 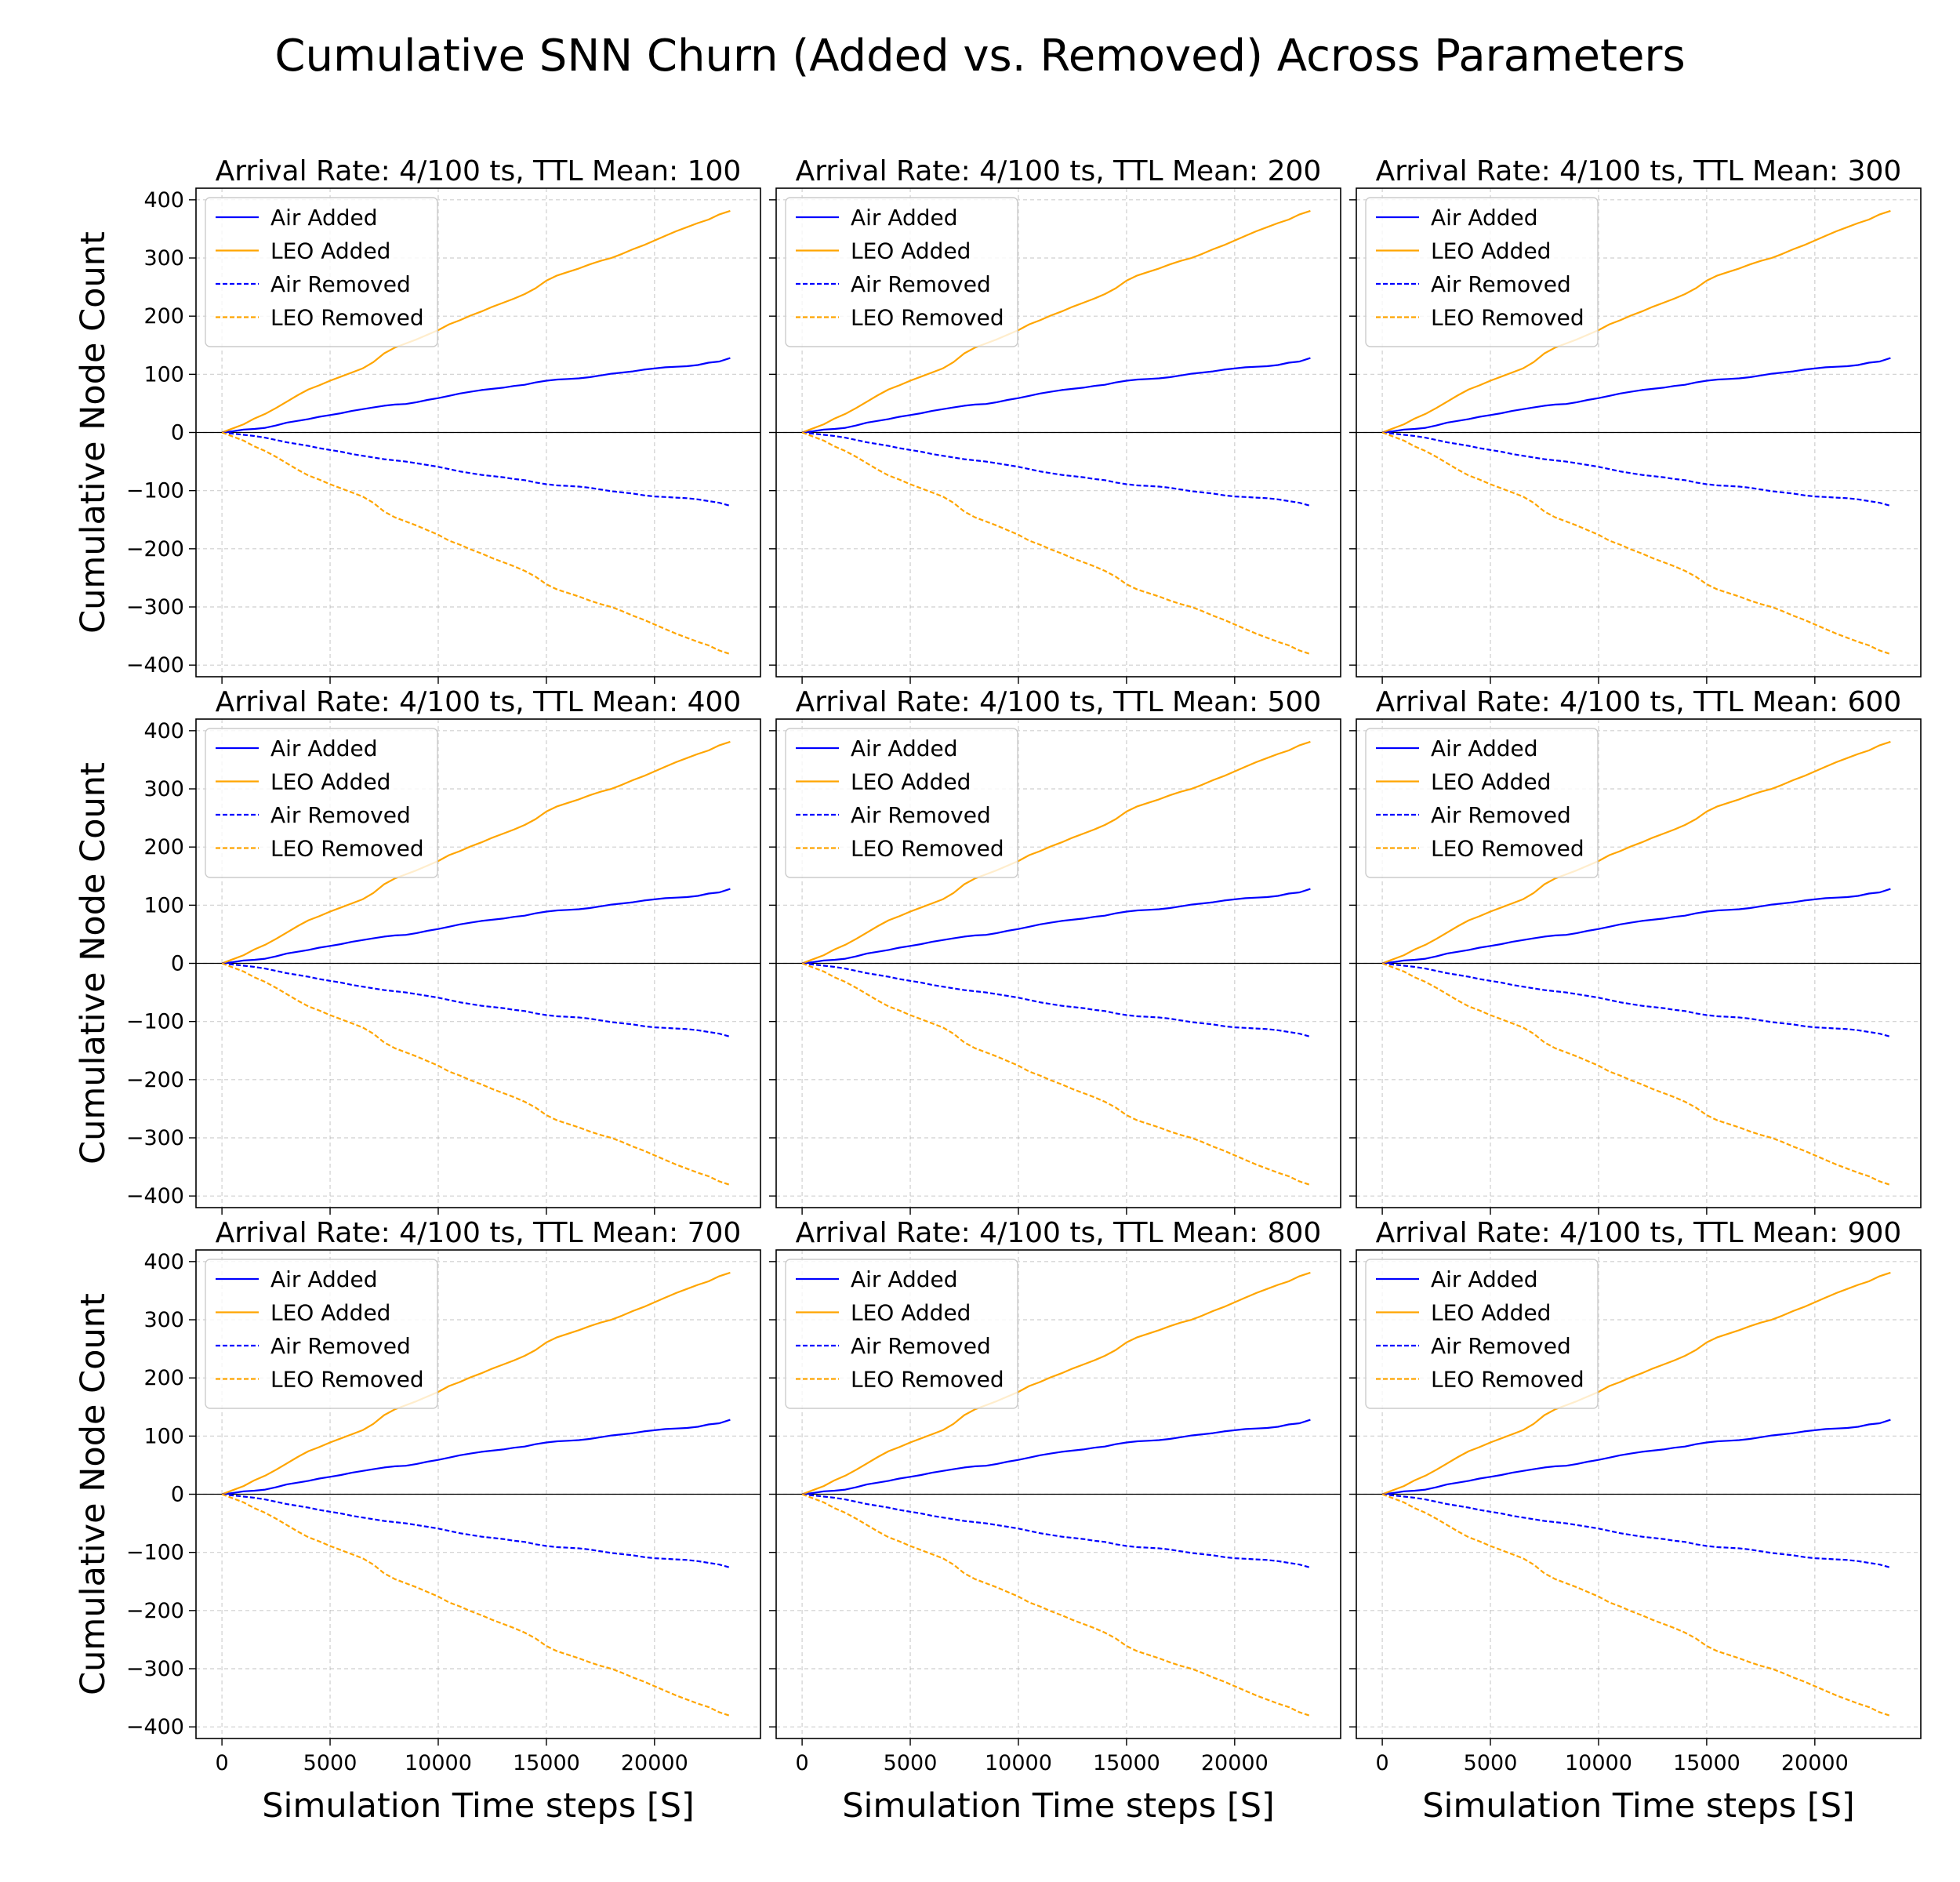 What do you see at coordinates (163, 1262) in the screenshot?
I see `y-tick-label: 400` at bounding box center [163, 1262].